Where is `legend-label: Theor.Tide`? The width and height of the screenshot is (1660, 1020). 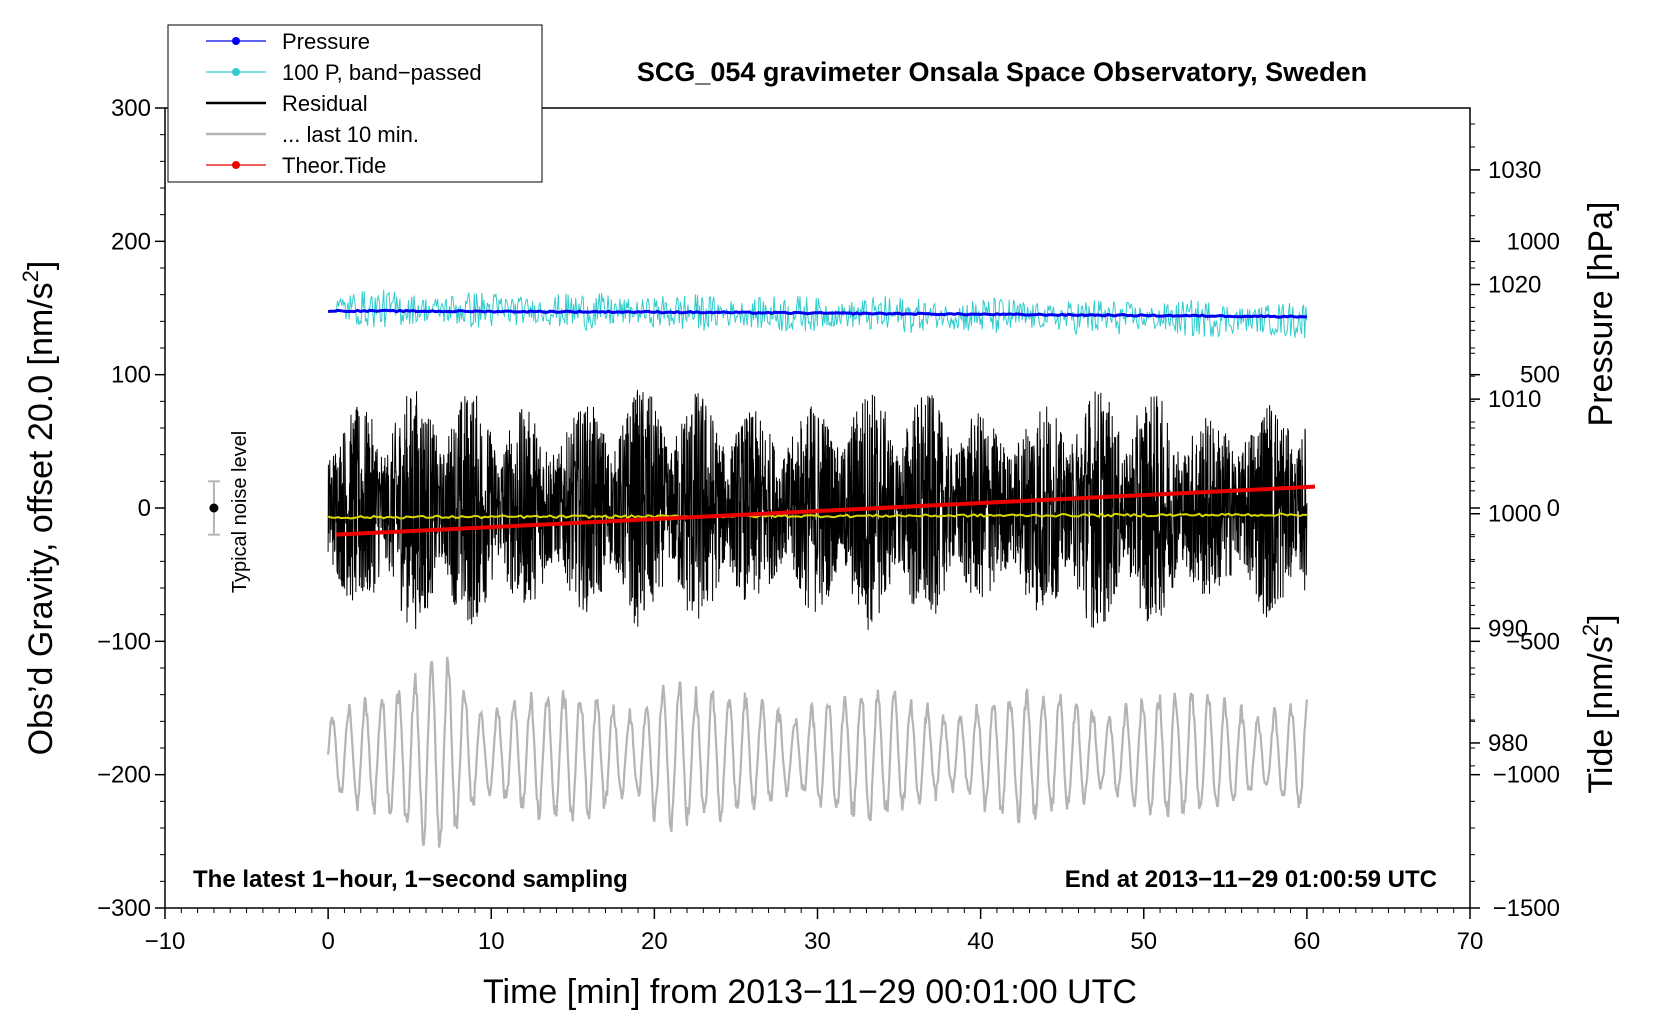
legend-label: Theor.Tide is located at coordinates (334, 165).